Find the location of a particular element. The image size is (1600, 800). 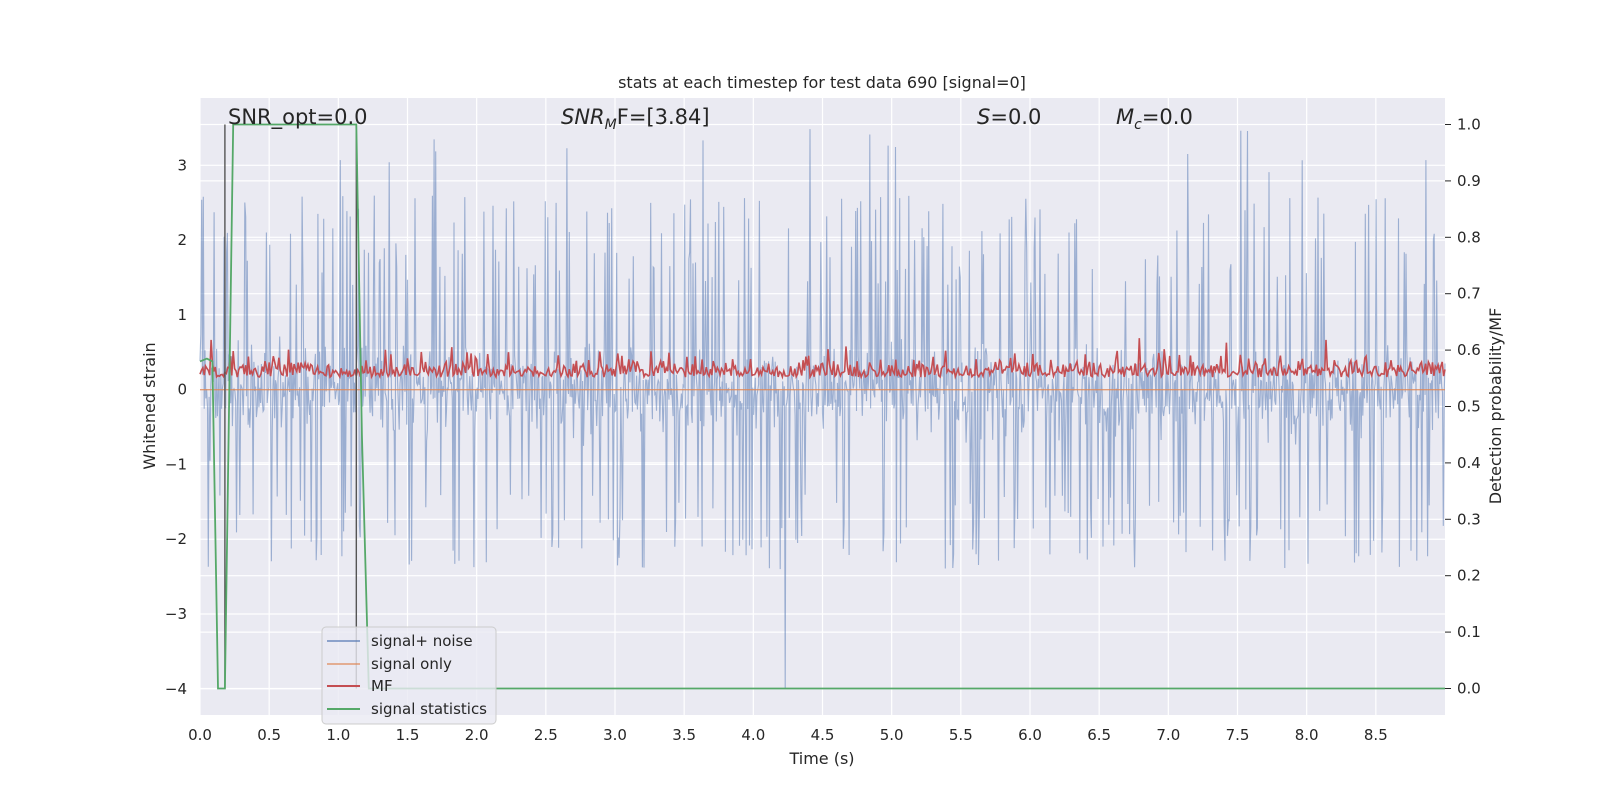

x-tick-label: 3.0 is located at coordinates (615, 735).